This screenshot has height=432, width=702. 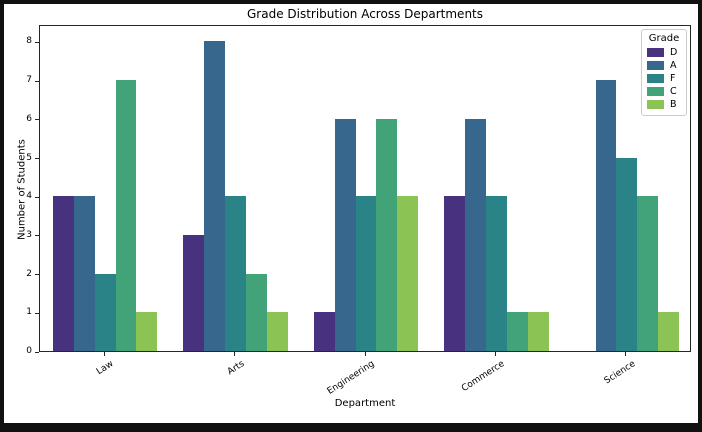 I want to click on legend-entry-b: B, so click(x=664, y=104).